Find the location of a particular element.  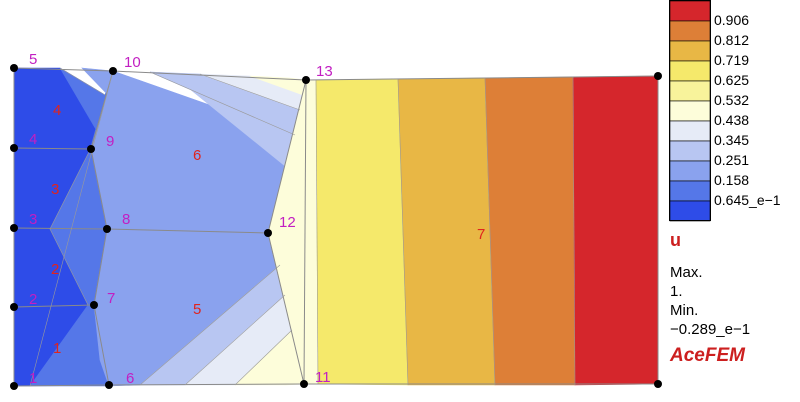

node-label-12: 12 is located at coordinates (287, 222).